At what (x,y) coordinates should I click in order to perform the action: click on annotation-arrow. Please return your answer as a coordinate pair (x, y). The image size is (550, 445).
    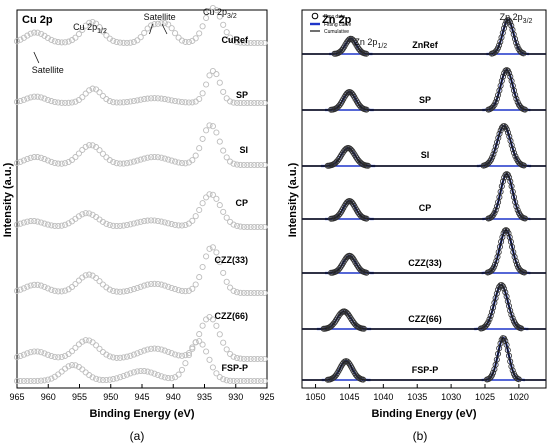
    Looking at the image, I should click on (164, 29).